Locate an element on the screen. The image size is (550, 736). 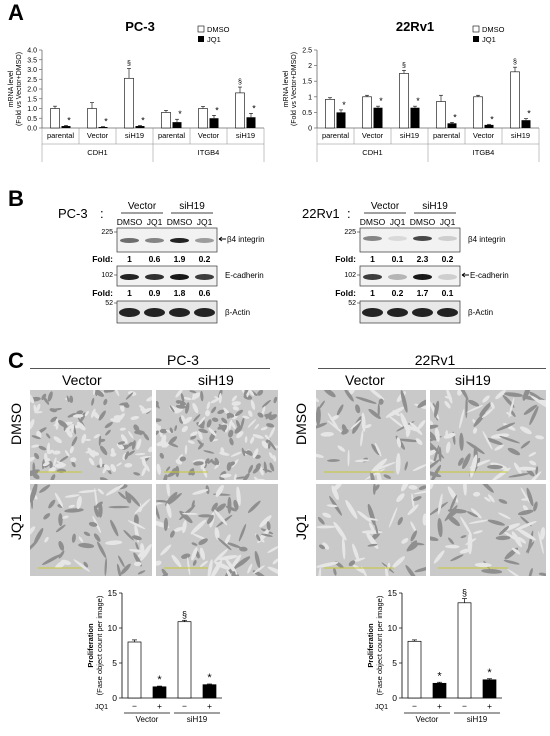
band-e-cadherin is located at coordinates (372, 277).